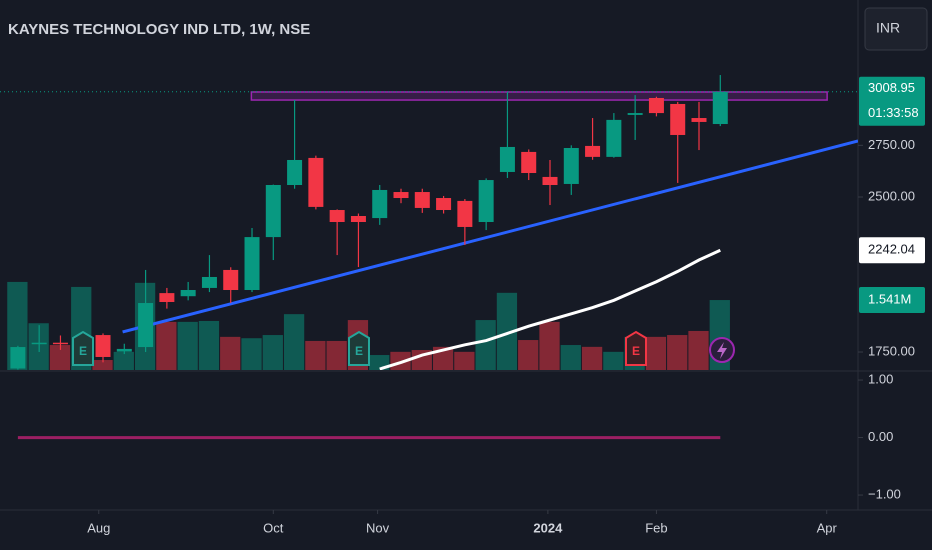  I want to click on currency-box, so click(896, 29).